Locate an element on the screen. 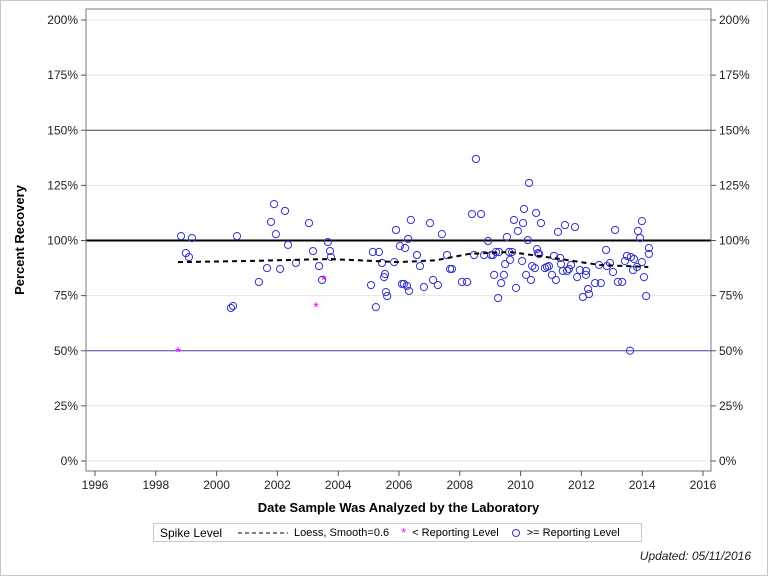  y-tick-label-right: 125% is located at coordinates (734, 185).